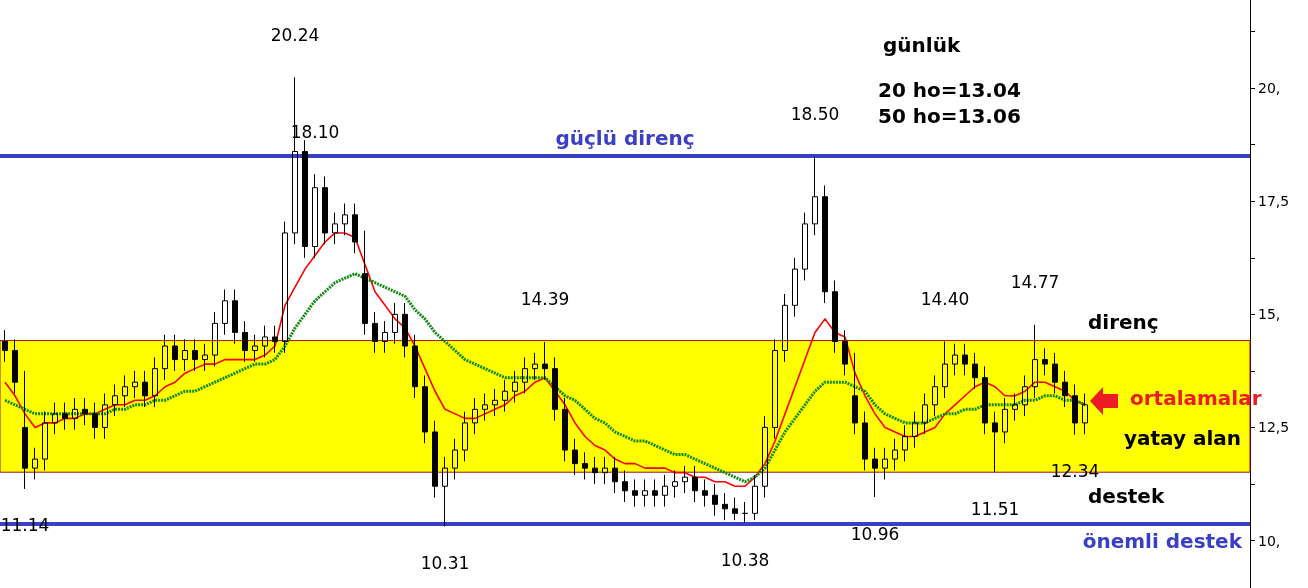  Describe the element at coordinates (445, 562) in the screenshot. I see `annotation: 10.31` at that location.